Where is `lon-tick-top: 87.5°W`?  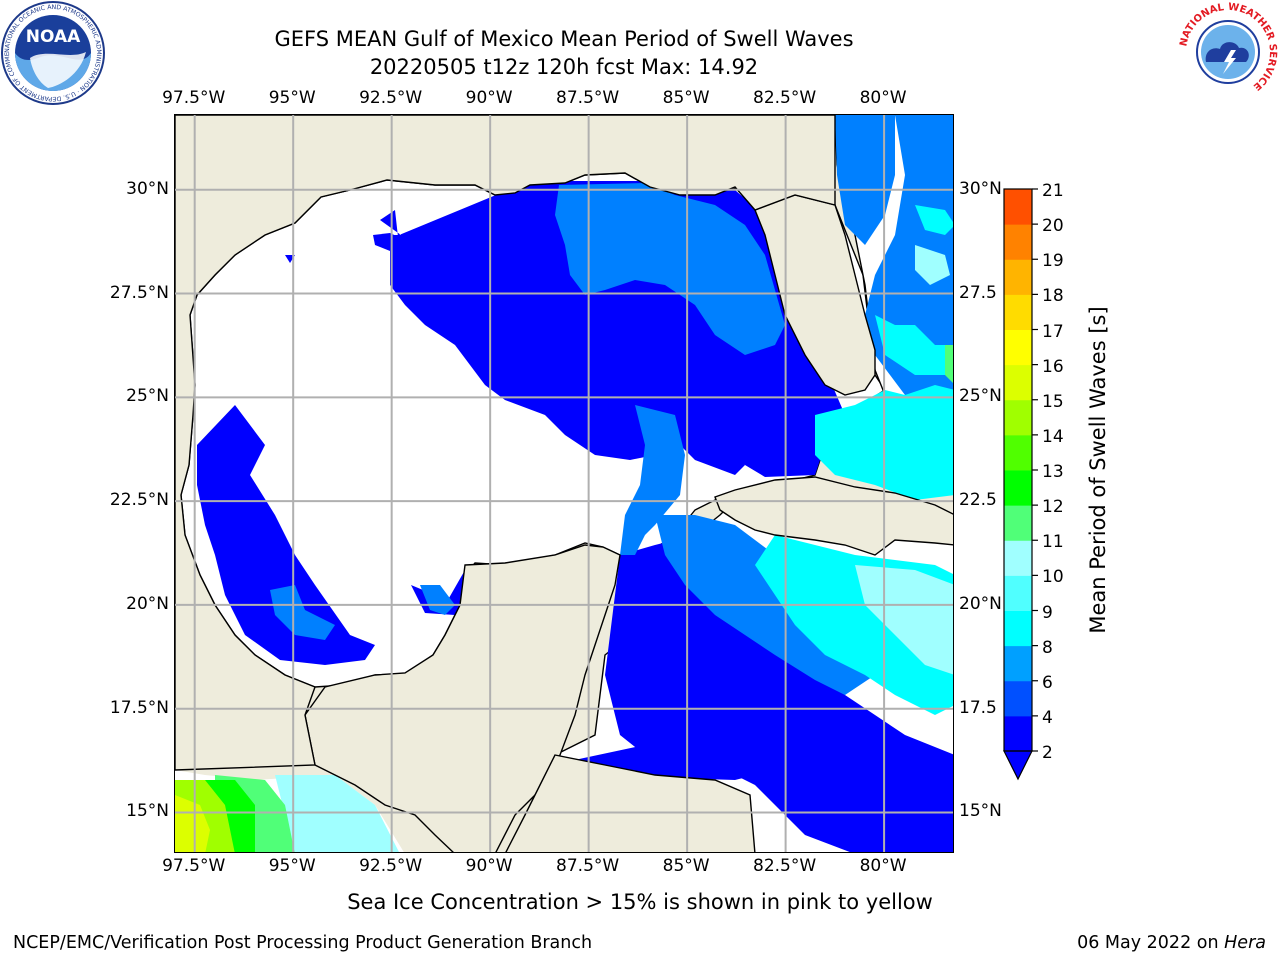 lon-tick-top: 87.5°W is located at coordinates (588, 98).